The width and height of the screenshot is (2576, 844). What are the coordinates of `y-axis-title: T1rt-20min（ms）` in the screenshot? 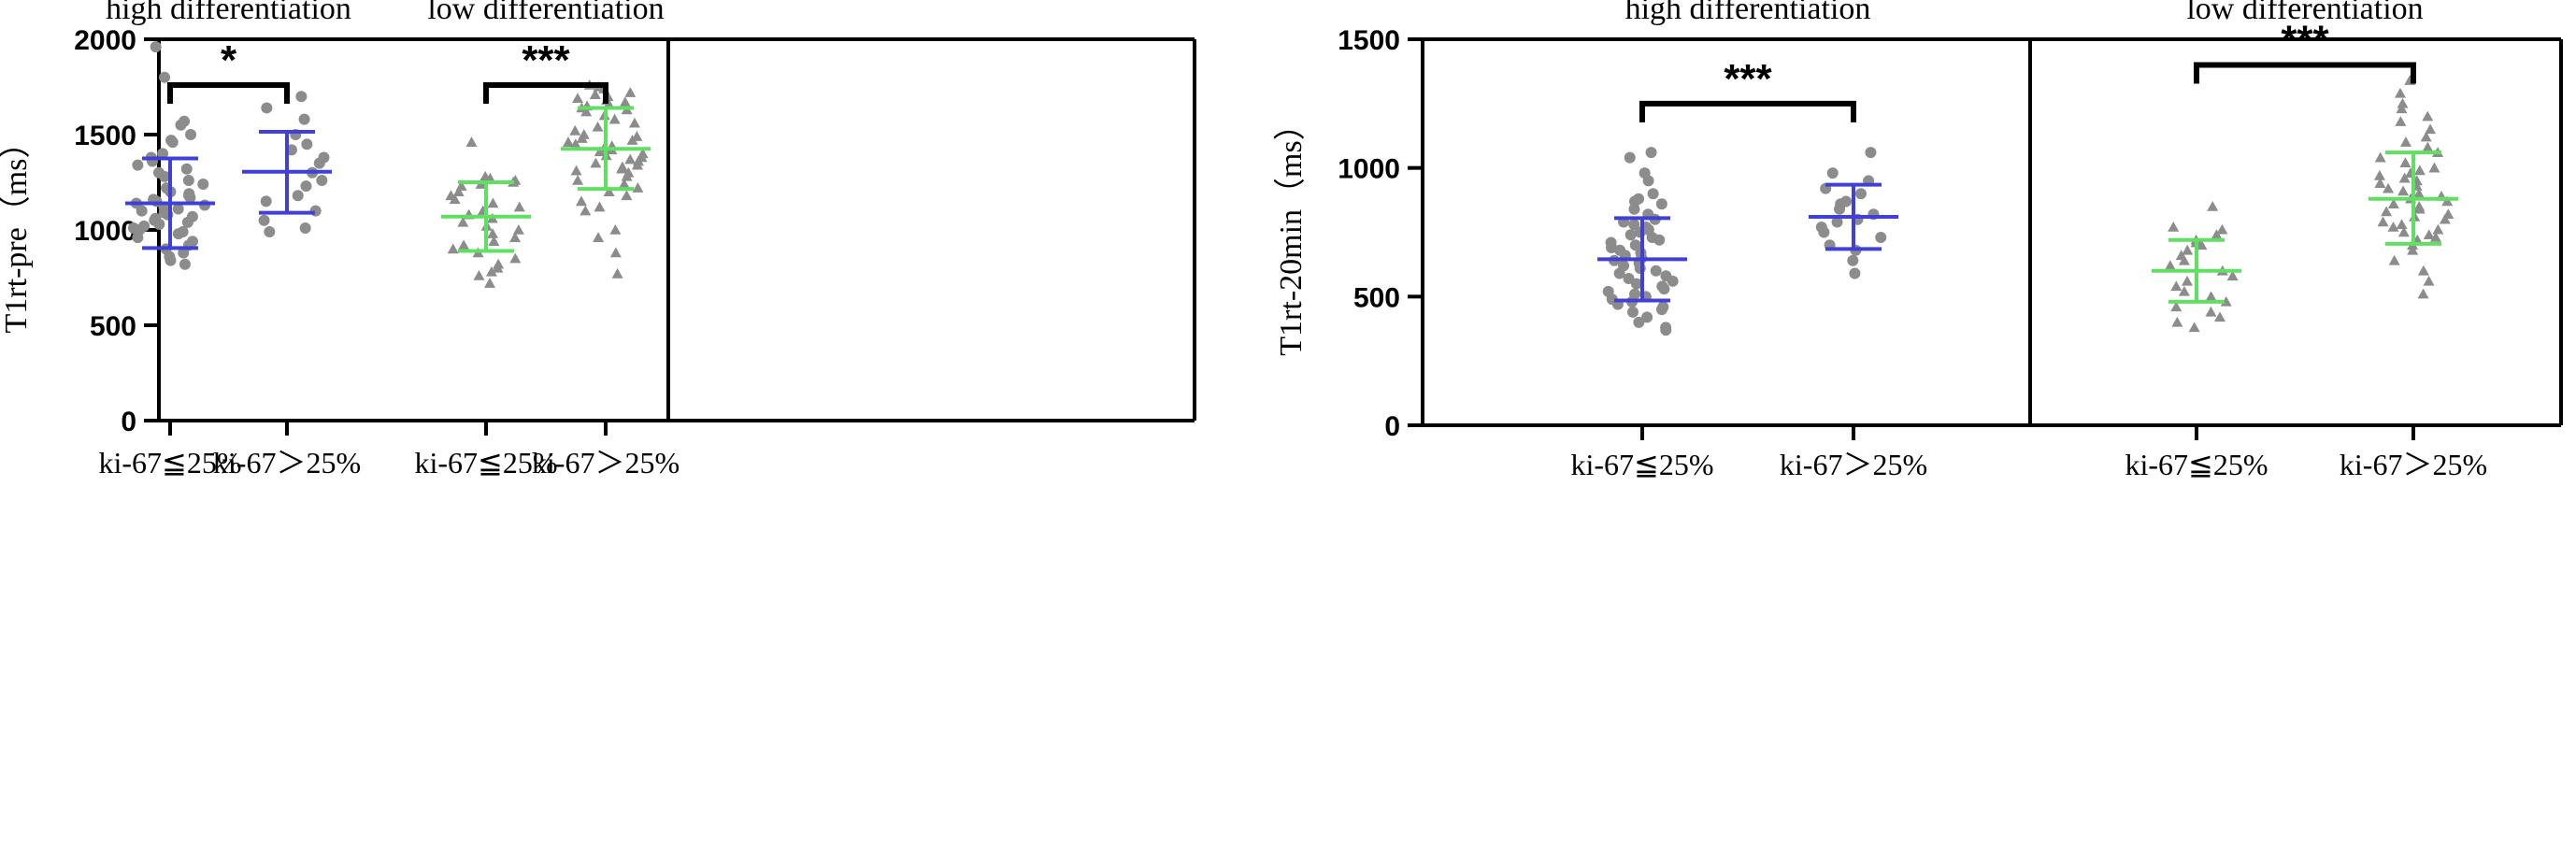 It's located at (1291, 231).